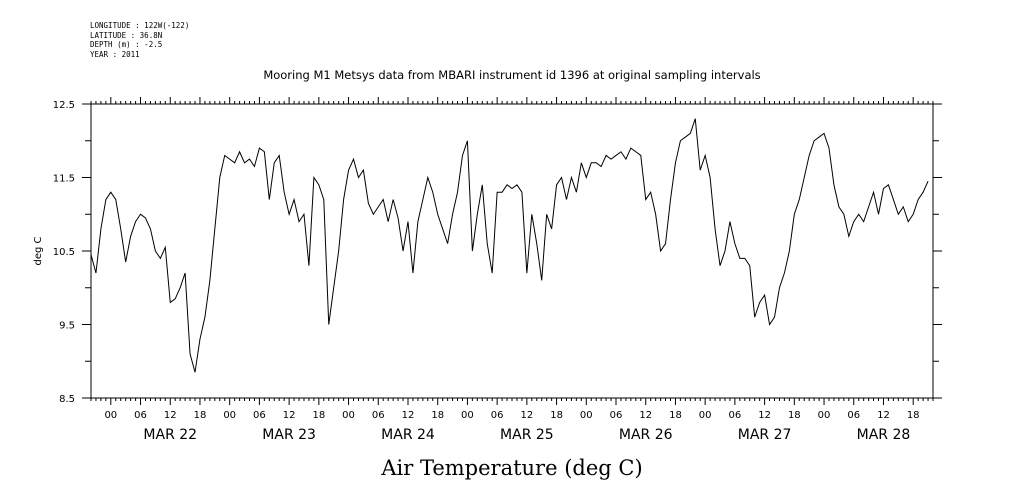  I want to click on day-label: MAR 24, so click(408, 435).